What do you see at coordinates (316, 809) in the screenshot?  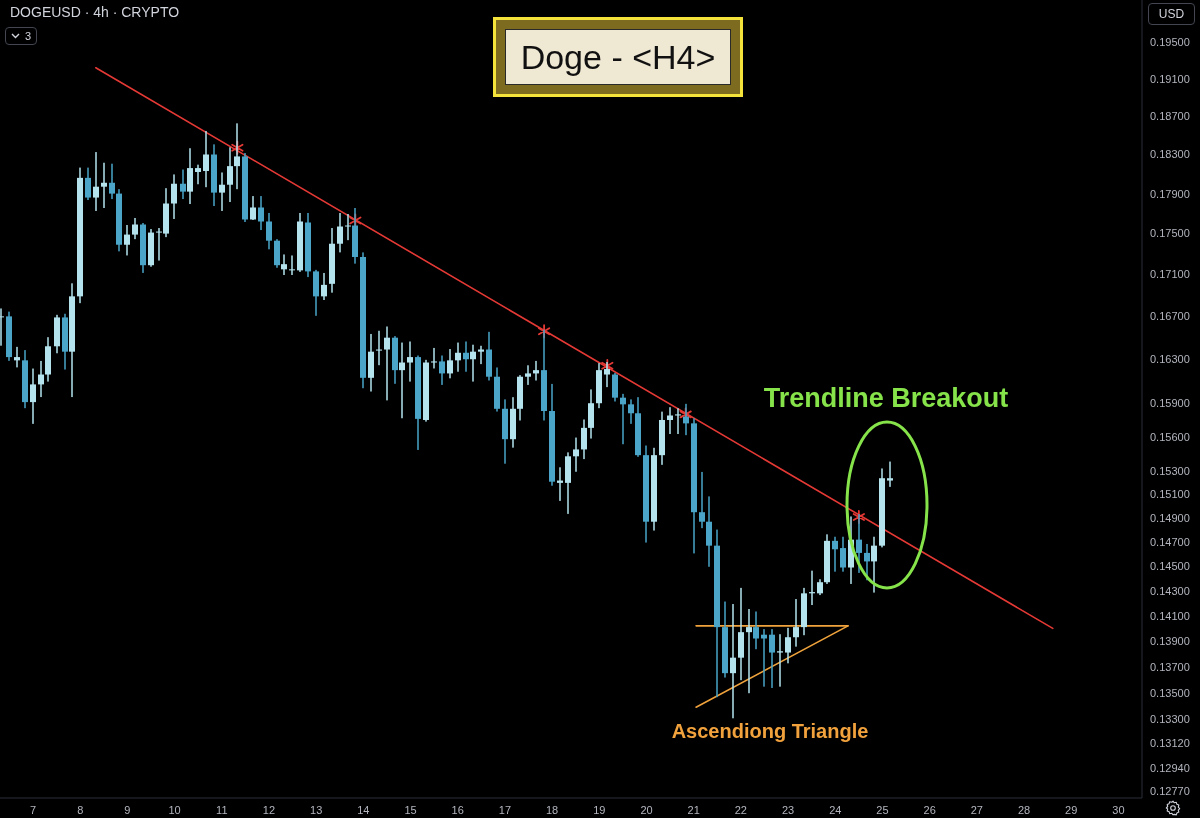 I see `x-tick-label: 13` at bounding box center [316, 809].